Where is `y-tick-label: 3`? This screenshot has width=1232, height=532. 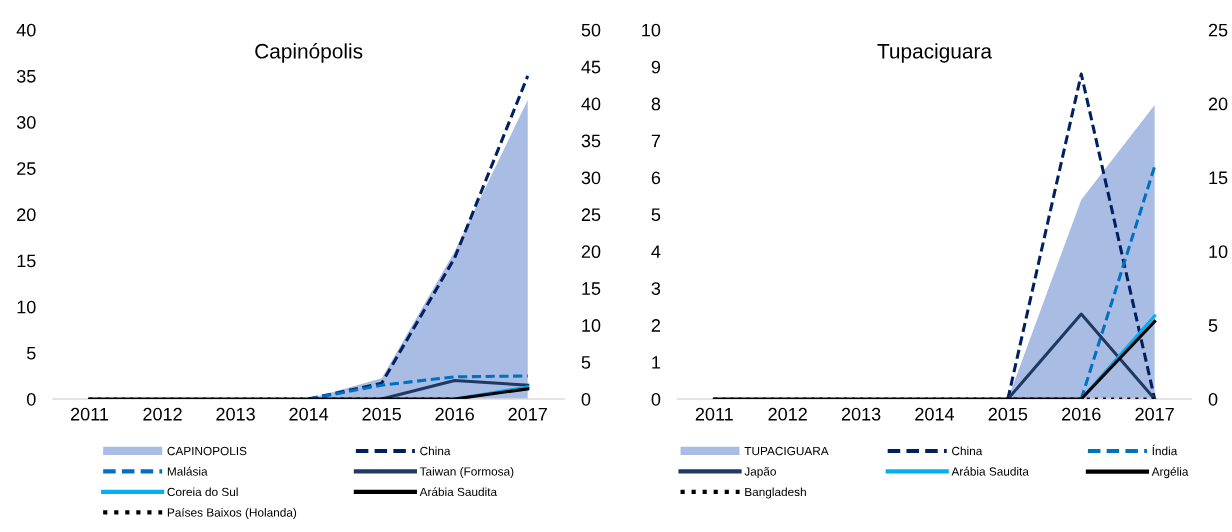 y-tick-label: 3 is located at coordinates (656, 288).